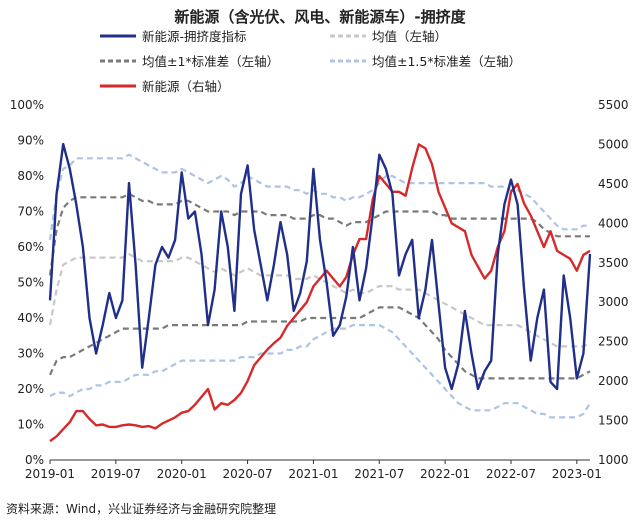 This screenshot has width=640, height=528. Describe the element at coordinates (319, 234) in the screenshot. I see `std1-upper-line` at that location.